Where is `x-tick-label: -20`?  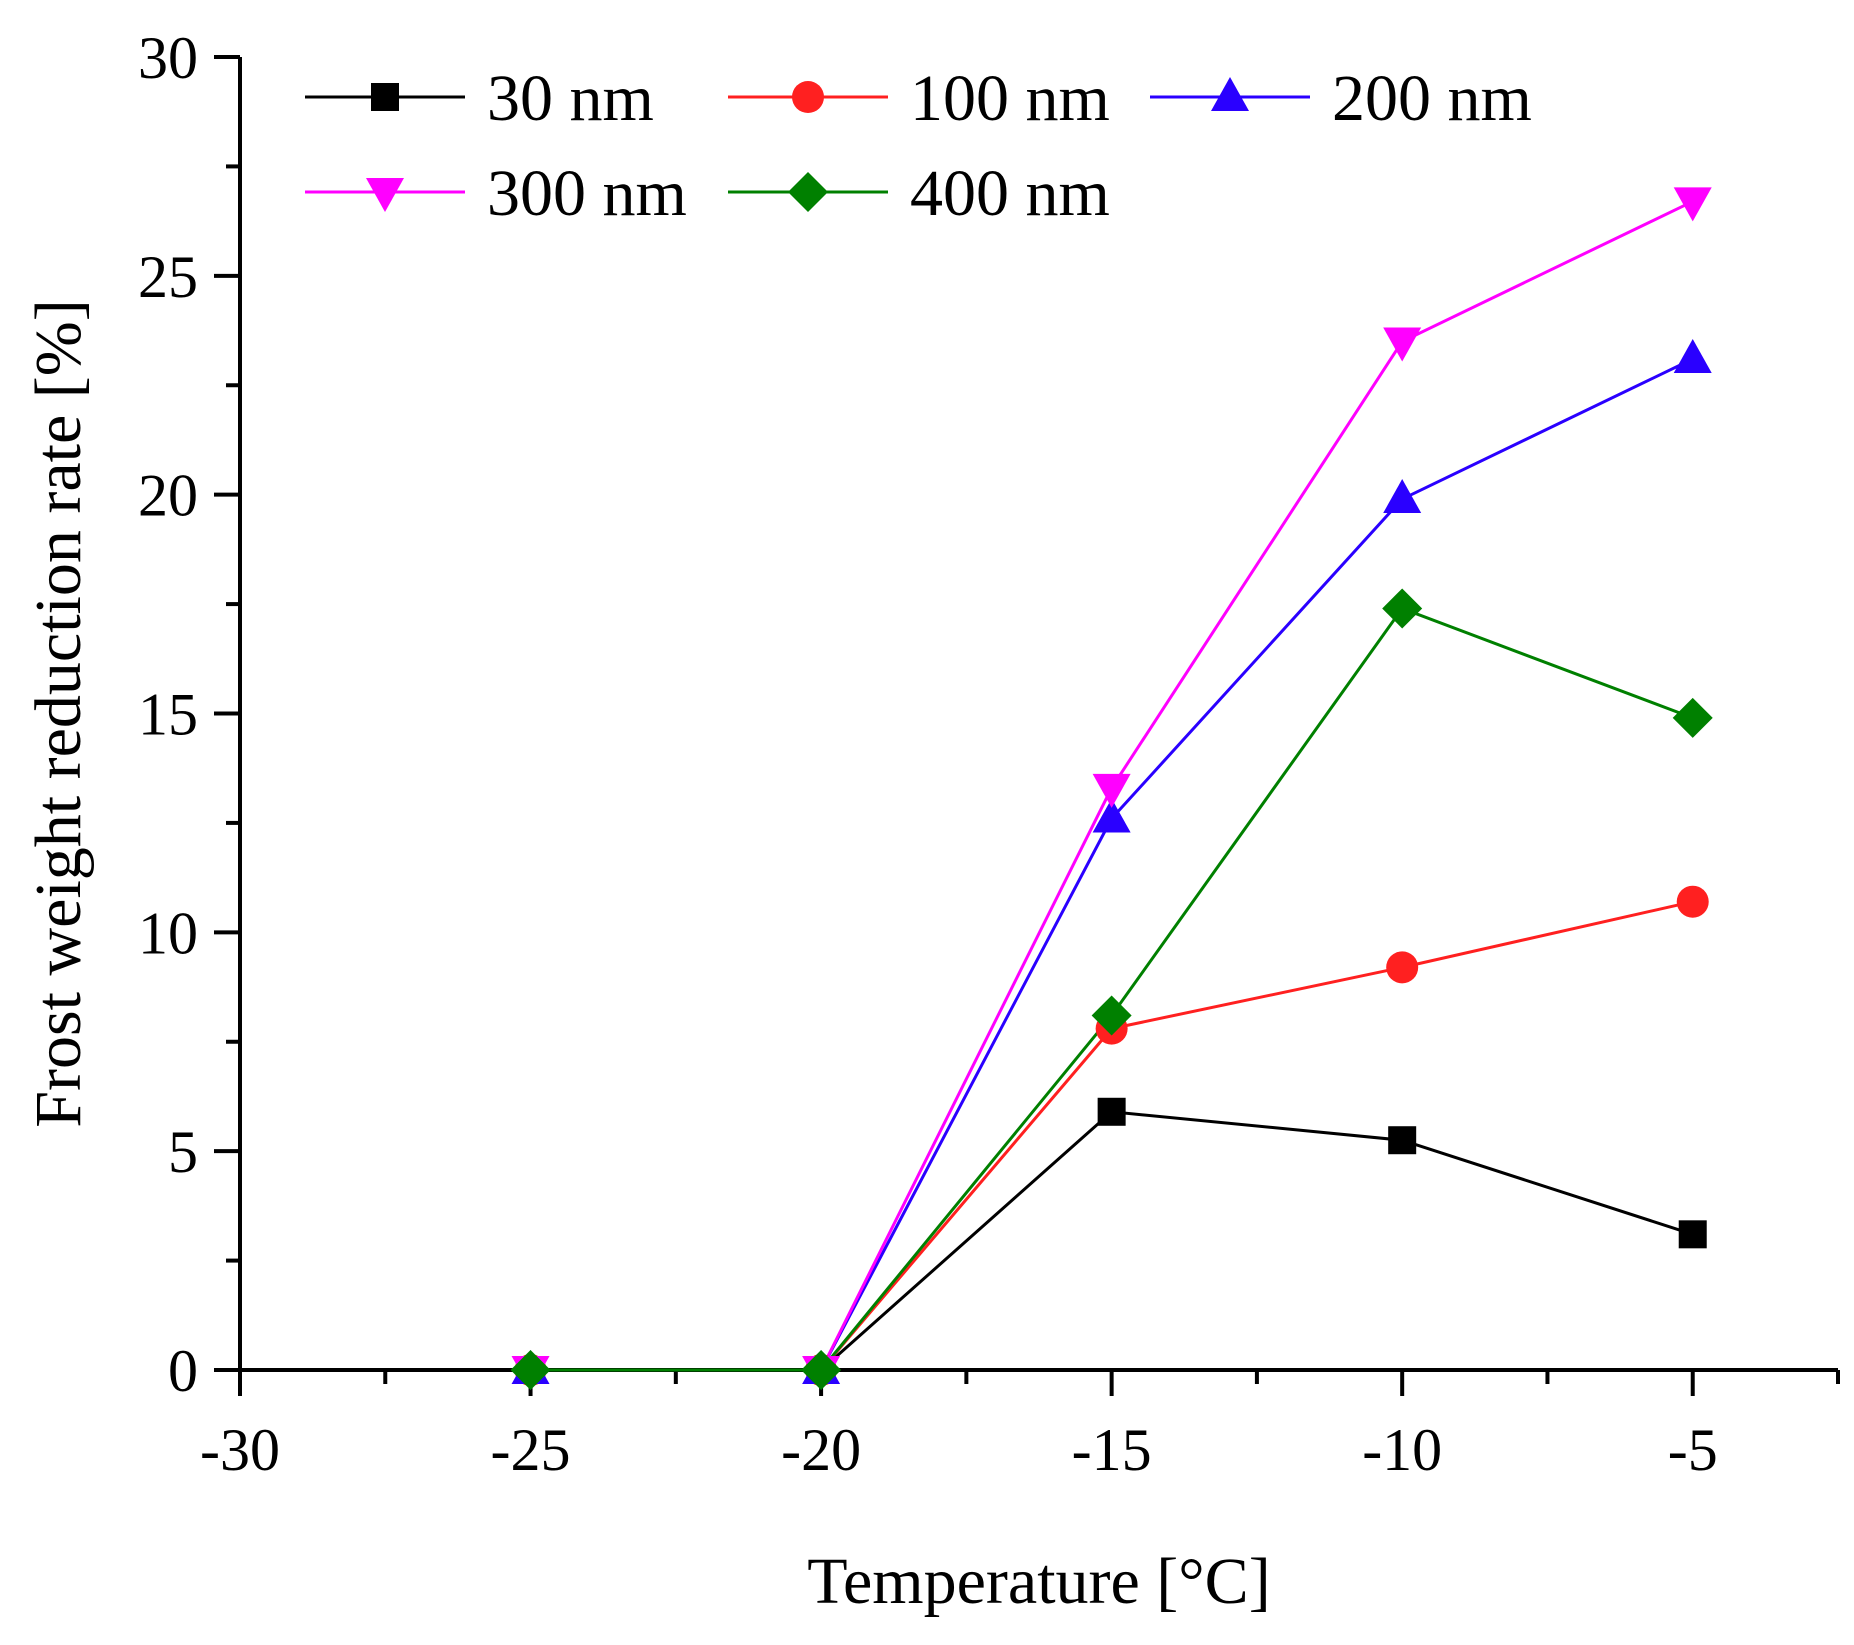
x-tick-label: -20 is located at coordinates (821, 1450).